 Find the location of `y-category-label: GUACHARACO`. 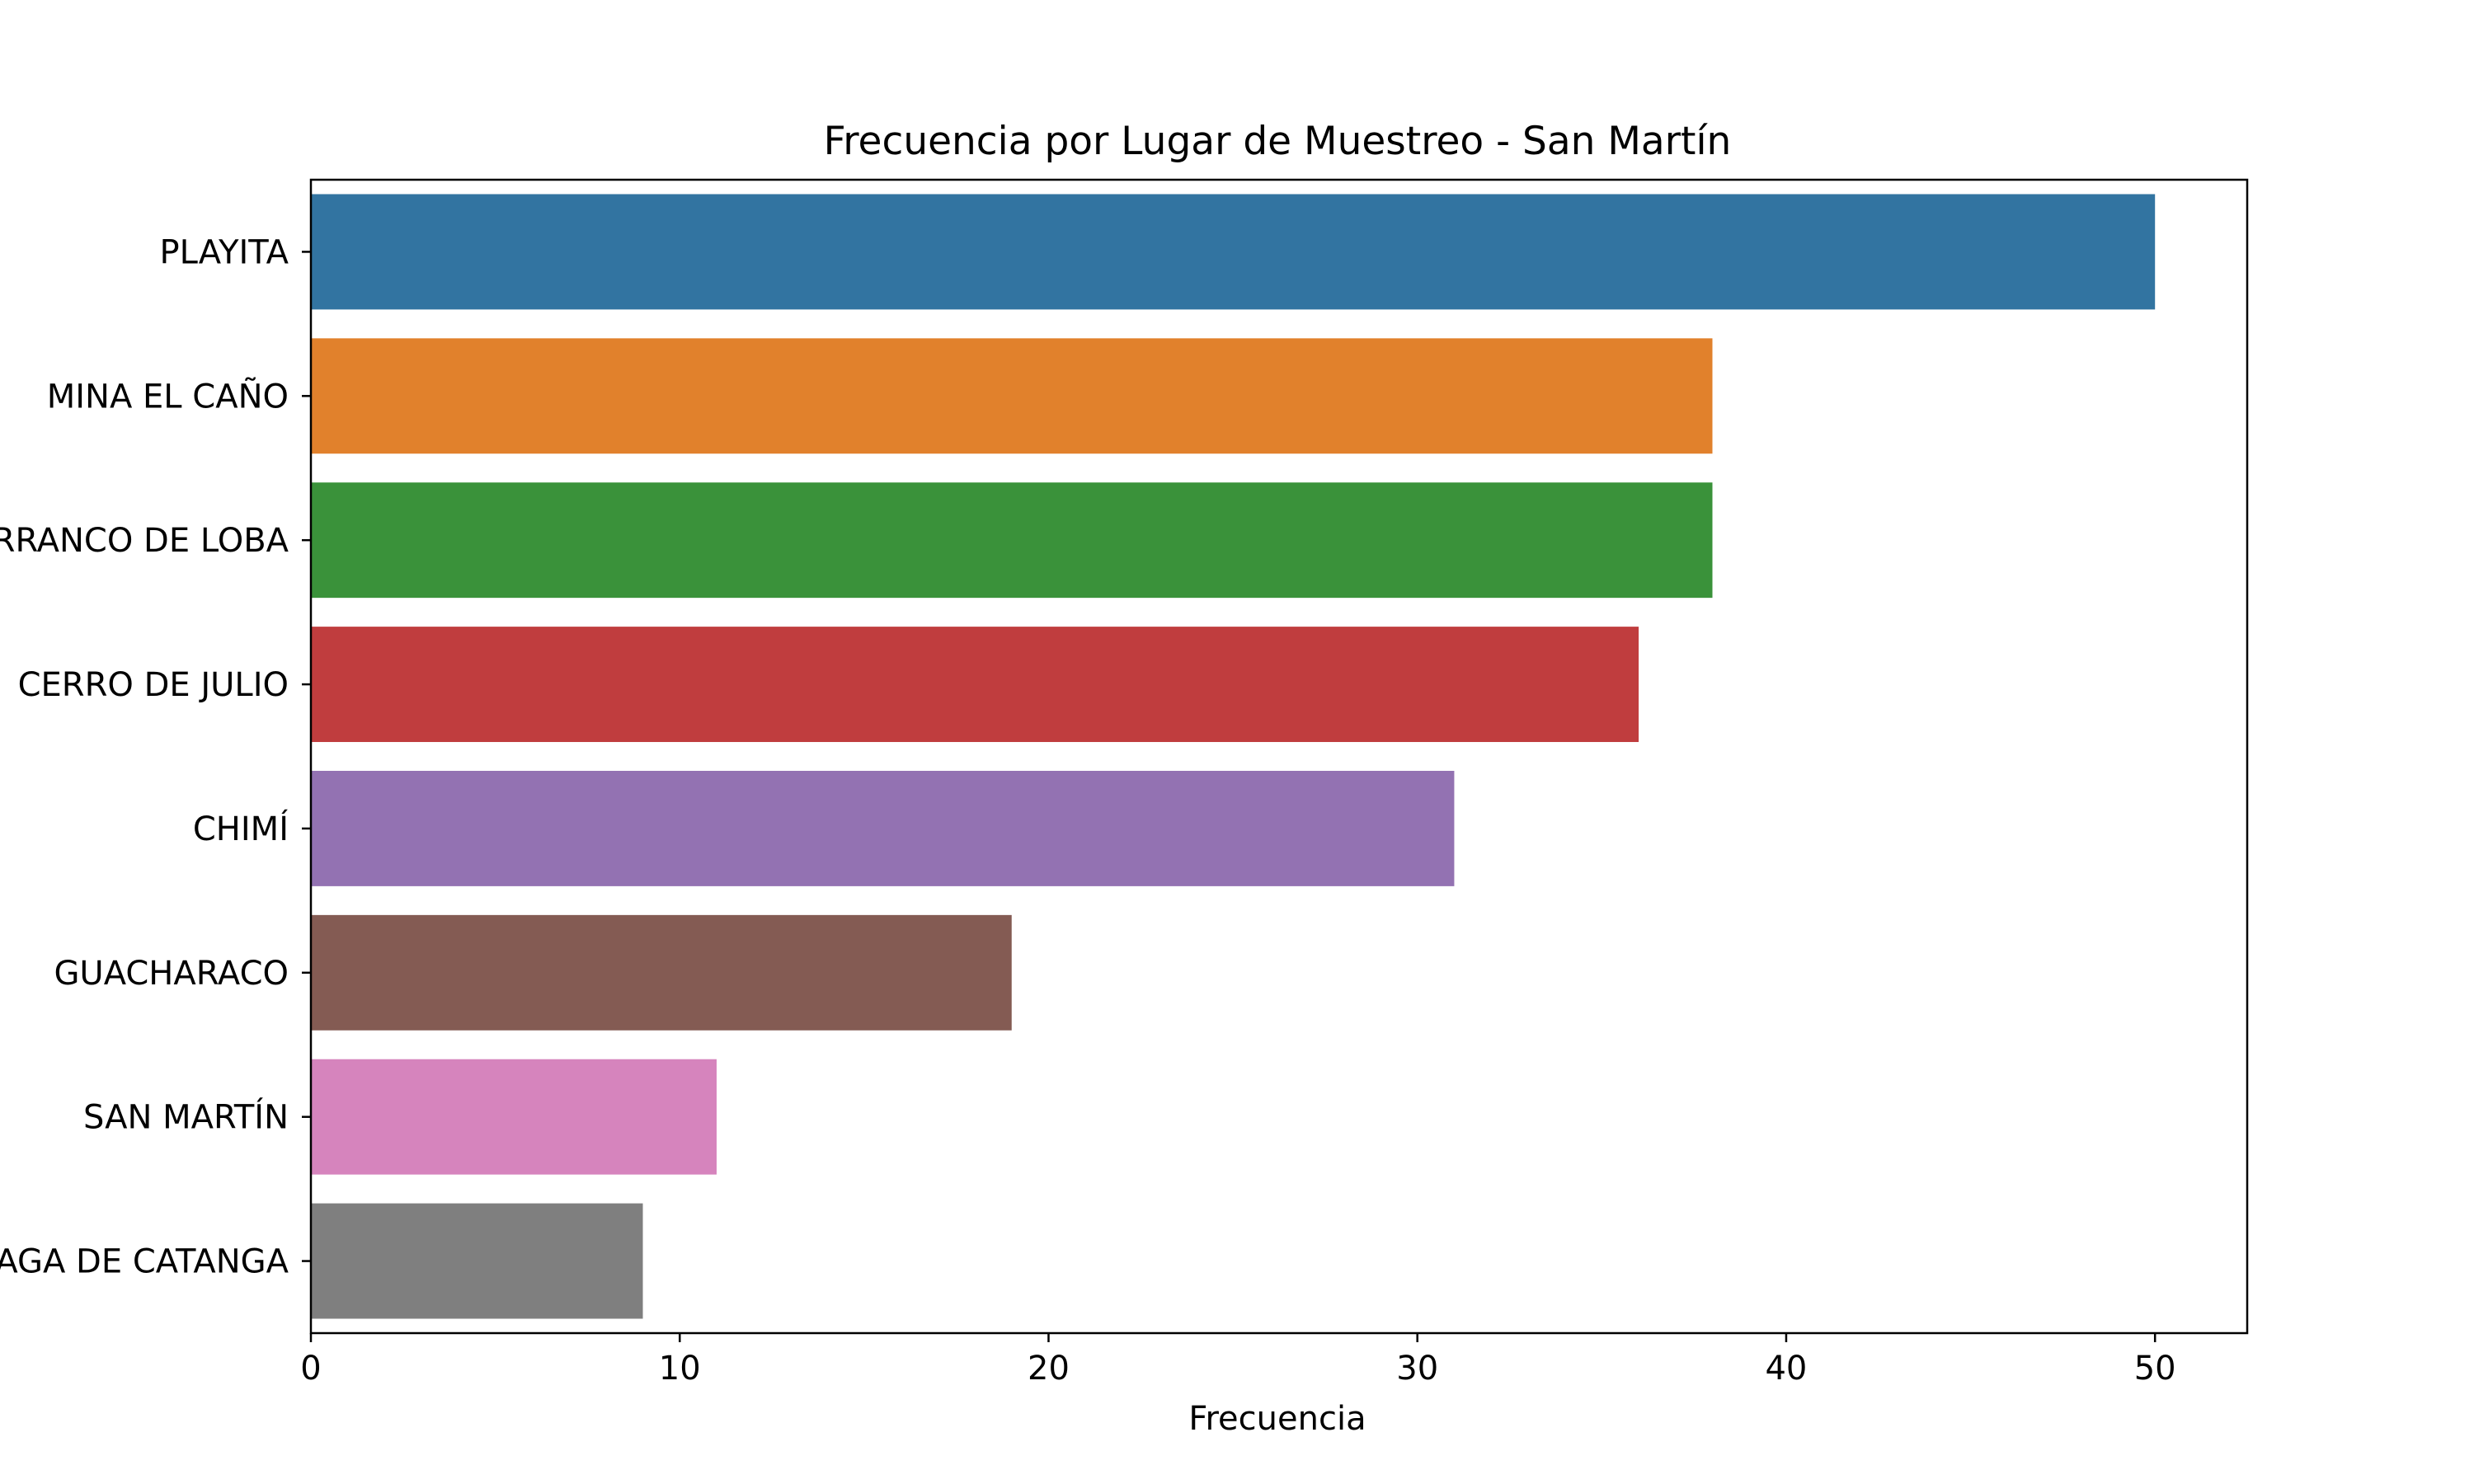

y-category-label: GUACHARACO is located at coordinates (171, 974).